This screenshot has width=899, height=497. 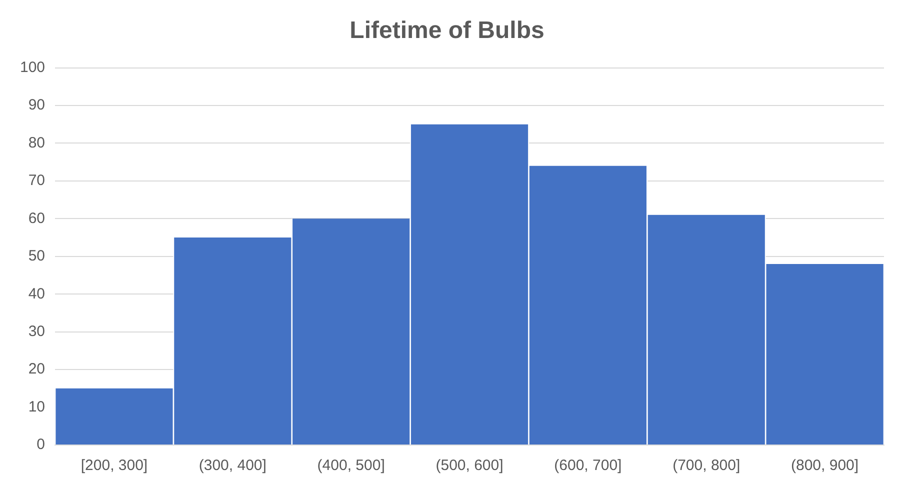 What do you see at coordinates (37, 407) in the screenshot?
I see `y-tick-label: 10` at bounding box center [37, 407].